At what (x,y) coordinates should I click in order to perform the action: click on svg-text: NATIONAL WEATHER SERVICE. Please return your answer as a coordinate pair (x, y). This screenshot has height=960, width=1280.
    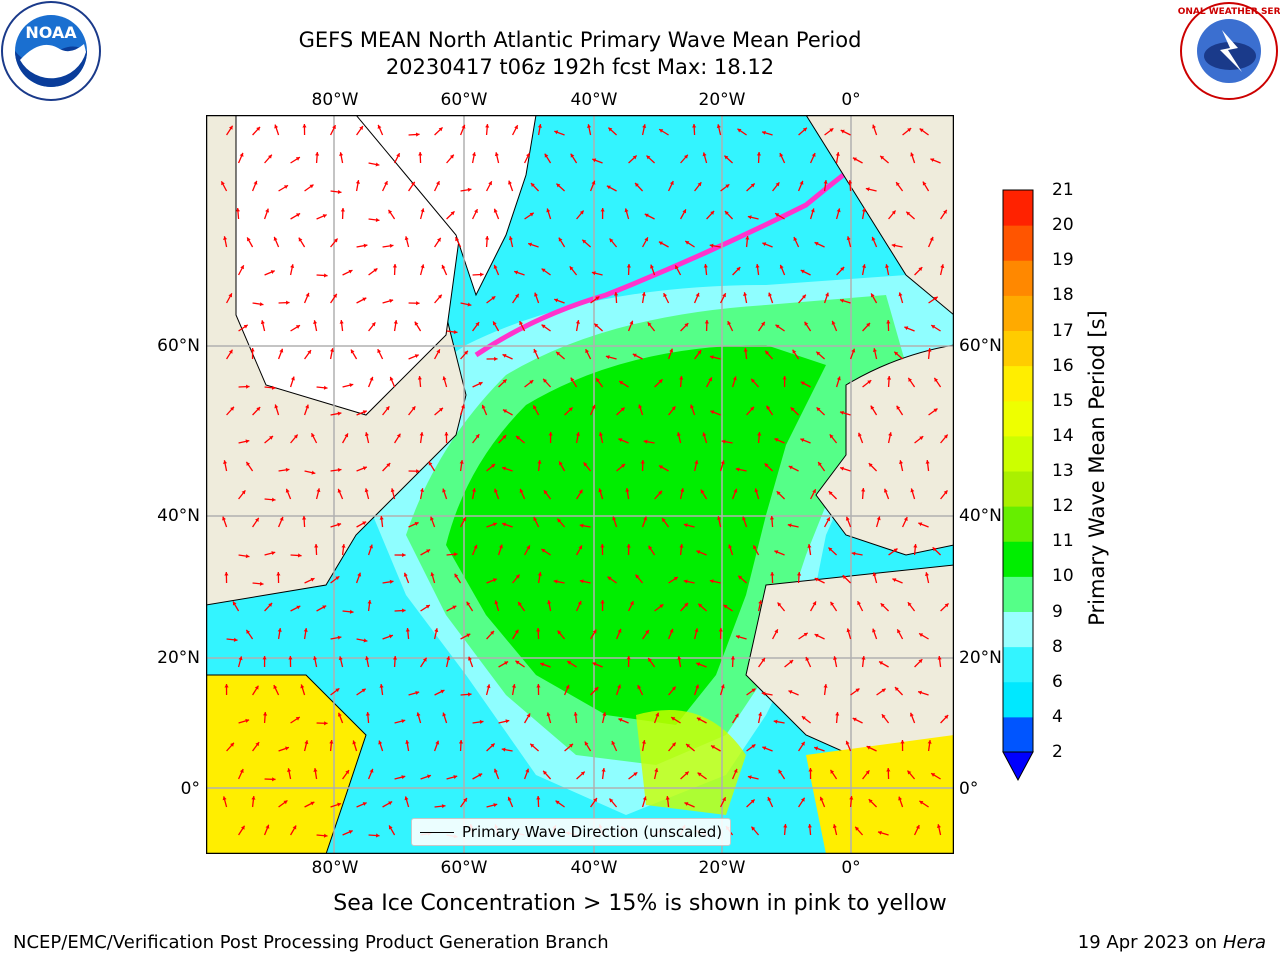
    Looking at the image, I should click on (1229, 12).